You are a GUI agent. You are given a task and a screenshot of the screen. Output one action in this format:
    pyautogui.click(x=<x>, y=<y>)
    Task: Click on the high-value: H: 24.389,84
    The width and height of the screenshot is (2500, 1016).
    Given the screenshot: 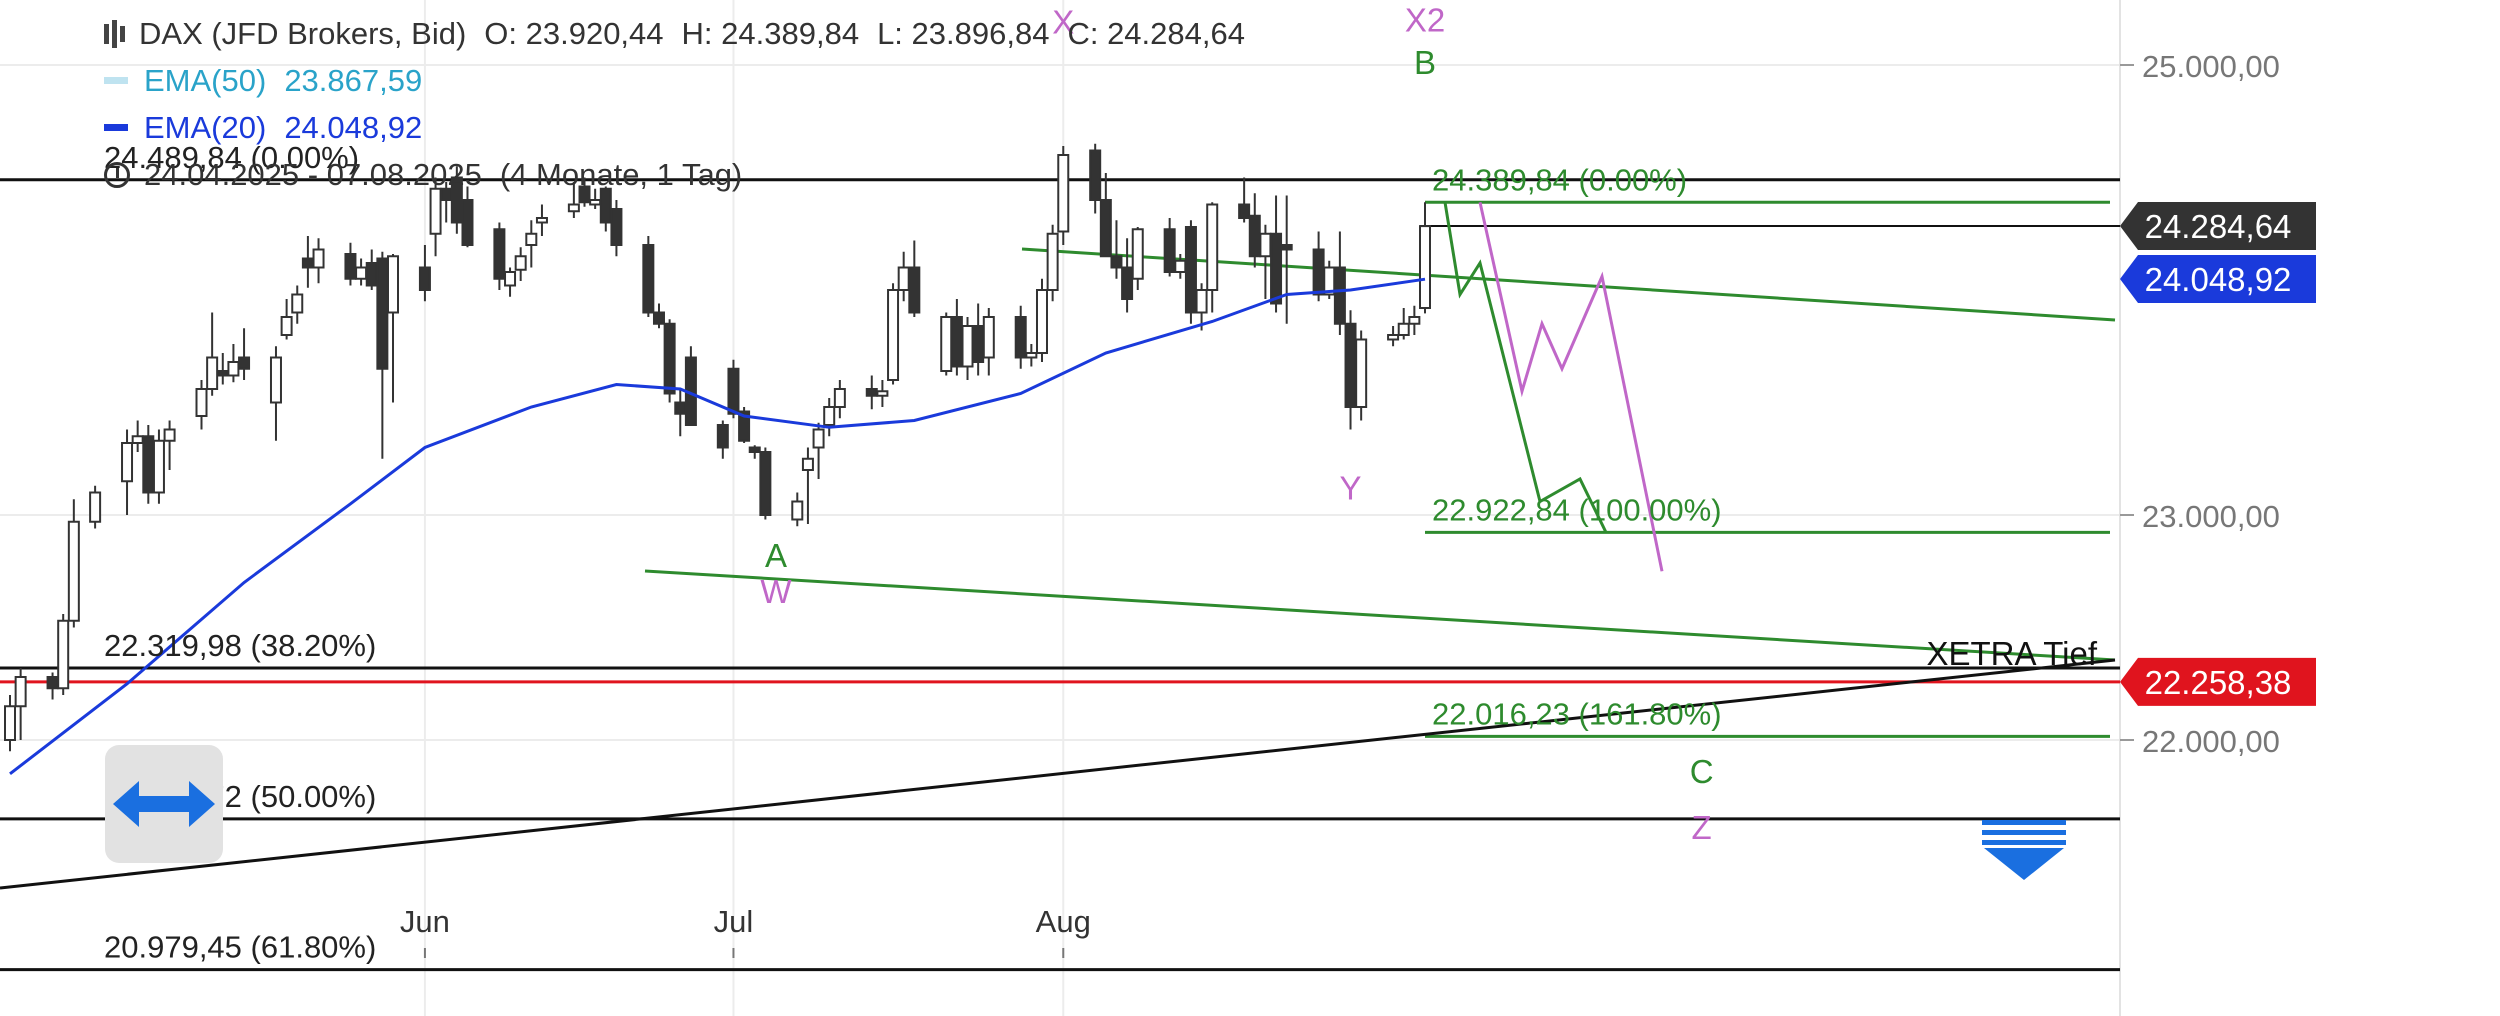 What is the action you would take?
    pyautogui.click(x=770, y=33)
    